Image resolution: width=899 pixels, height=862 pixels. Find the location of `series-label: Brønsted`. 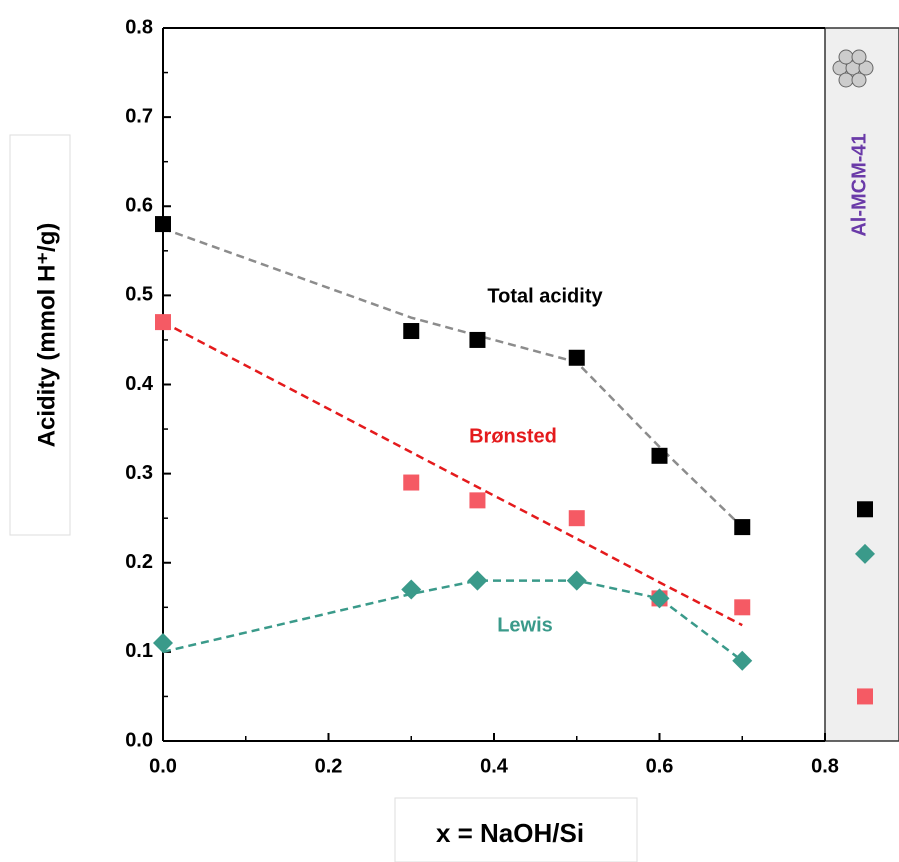

series-label: Brønsted is located at coordinates (513, 436).